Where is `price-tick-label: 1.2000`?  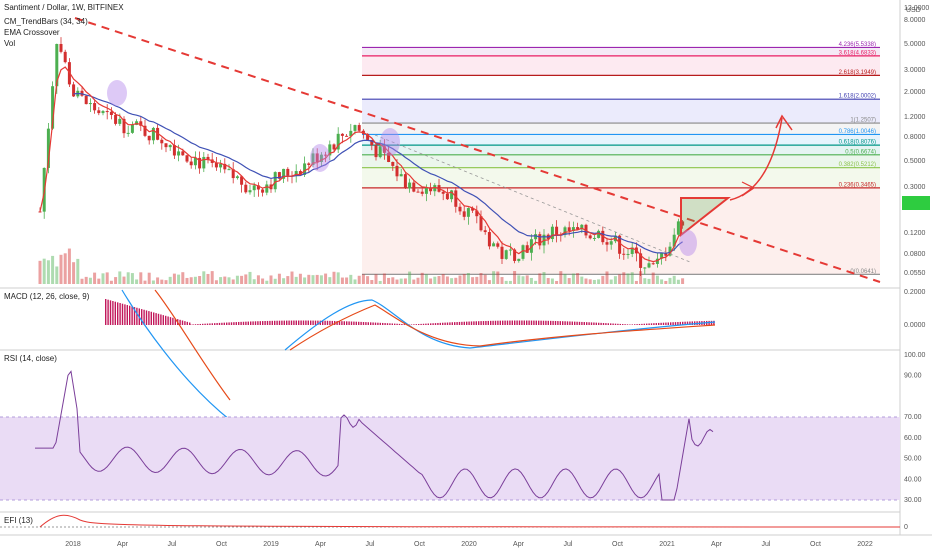 price-tick-label: 1.2000 is located at coordinates (915, 117).